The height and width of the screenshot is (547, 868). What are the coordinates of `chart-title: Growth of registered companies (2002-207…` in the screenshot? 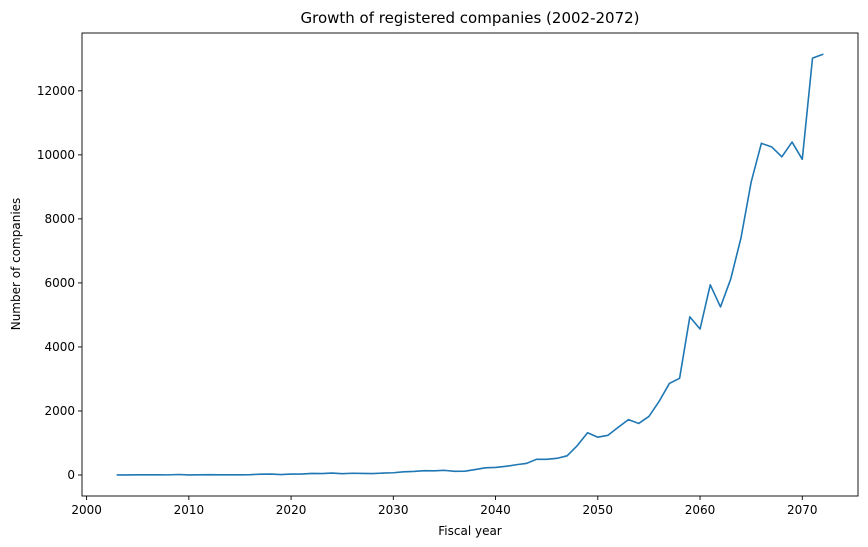 It's located at (469, 18).